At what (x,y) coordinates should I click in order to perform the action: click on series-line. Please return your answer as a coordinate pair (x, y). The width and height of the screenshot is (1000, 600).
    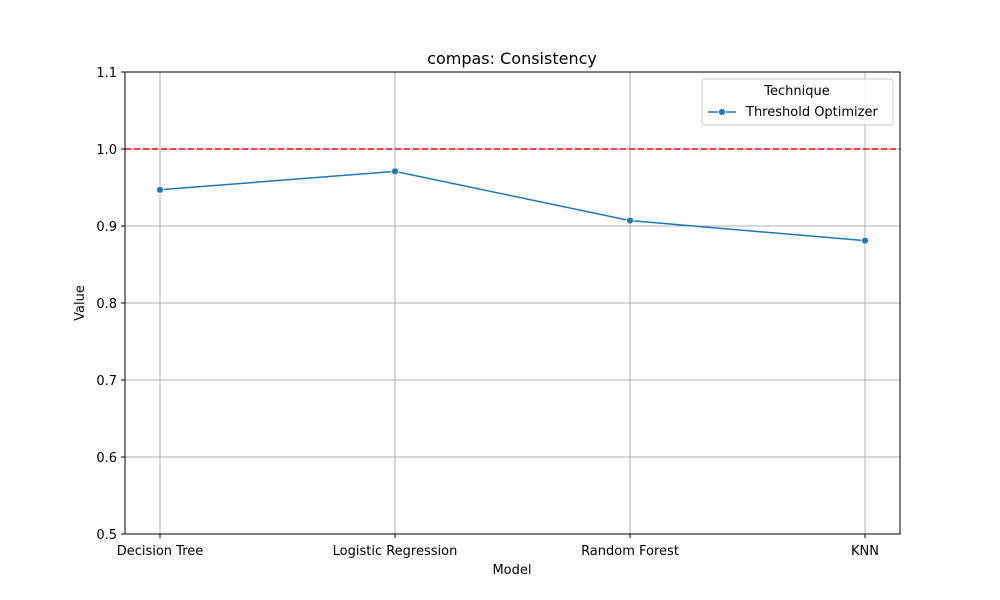
    Looking at the image, I should click on (512, 206).